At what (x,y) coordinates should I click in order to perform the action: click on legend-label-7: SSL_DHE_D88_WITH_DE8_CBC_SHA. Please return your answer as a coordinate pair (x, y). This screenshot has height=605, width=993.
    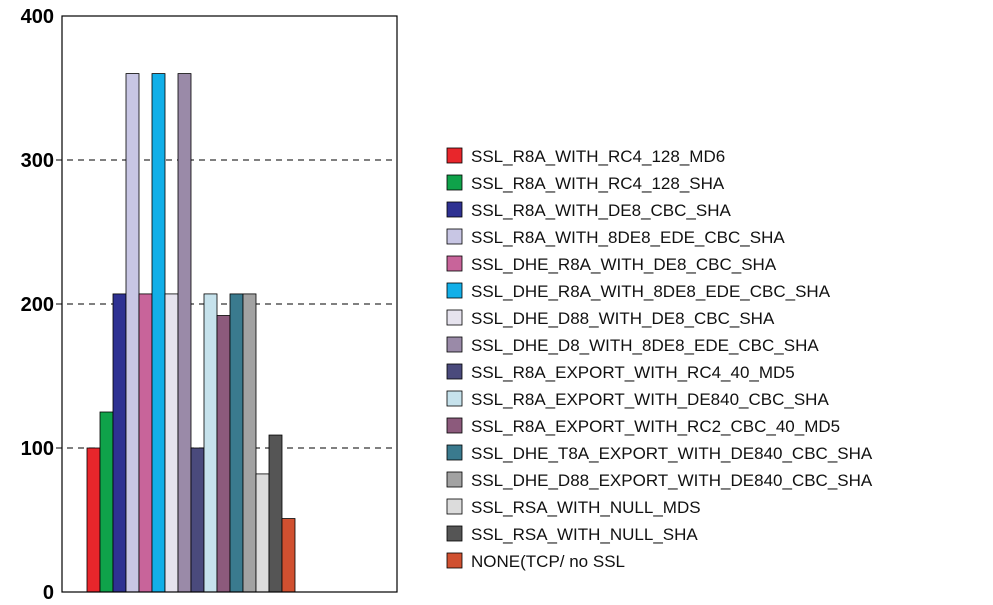
    Looking at the image, I should click on (623, 318).